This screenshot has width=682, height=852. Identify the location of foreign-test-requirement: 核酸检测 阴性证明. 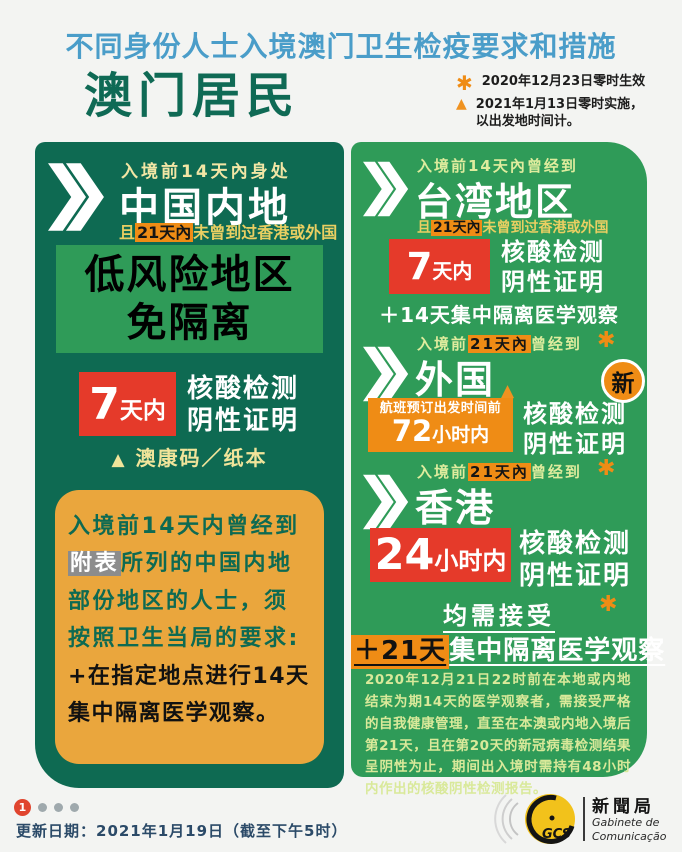
(575, 429).